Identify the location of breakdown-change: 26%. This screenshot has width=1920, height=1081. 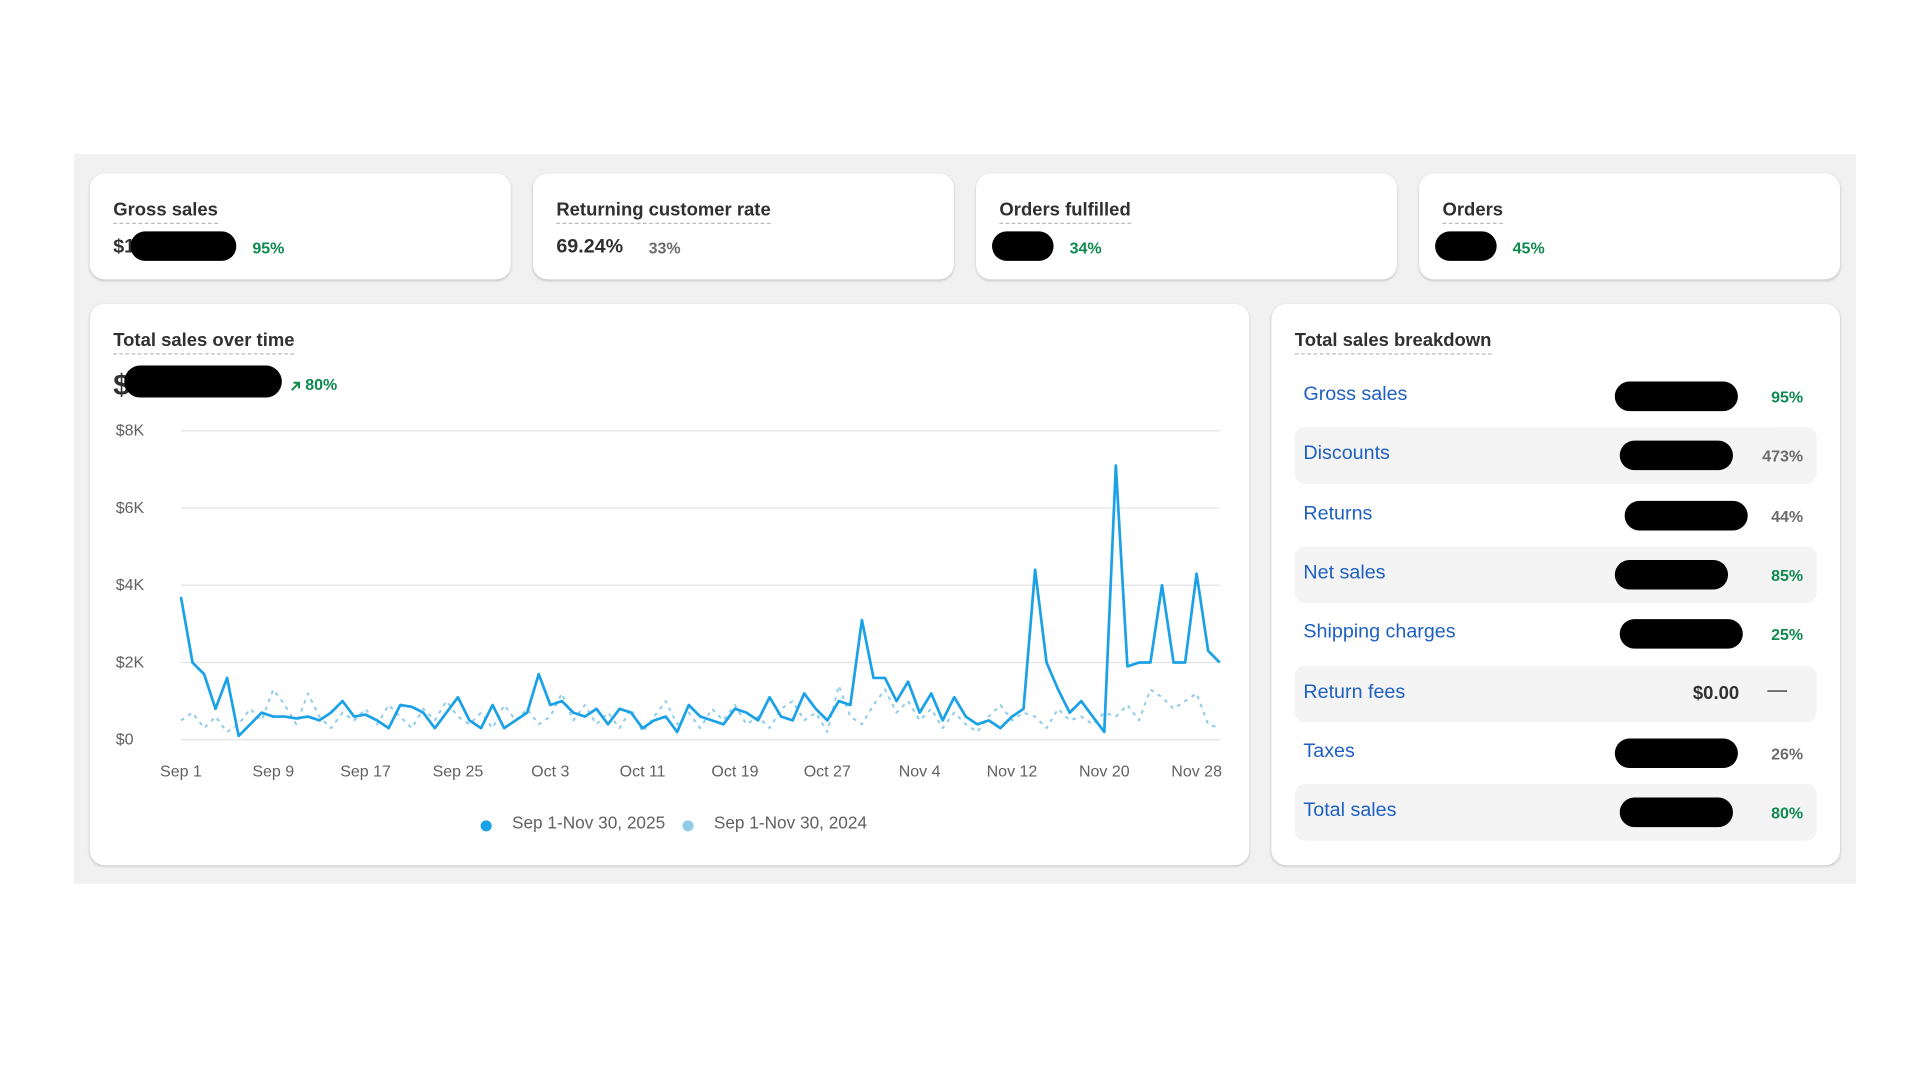
(1787, 753).